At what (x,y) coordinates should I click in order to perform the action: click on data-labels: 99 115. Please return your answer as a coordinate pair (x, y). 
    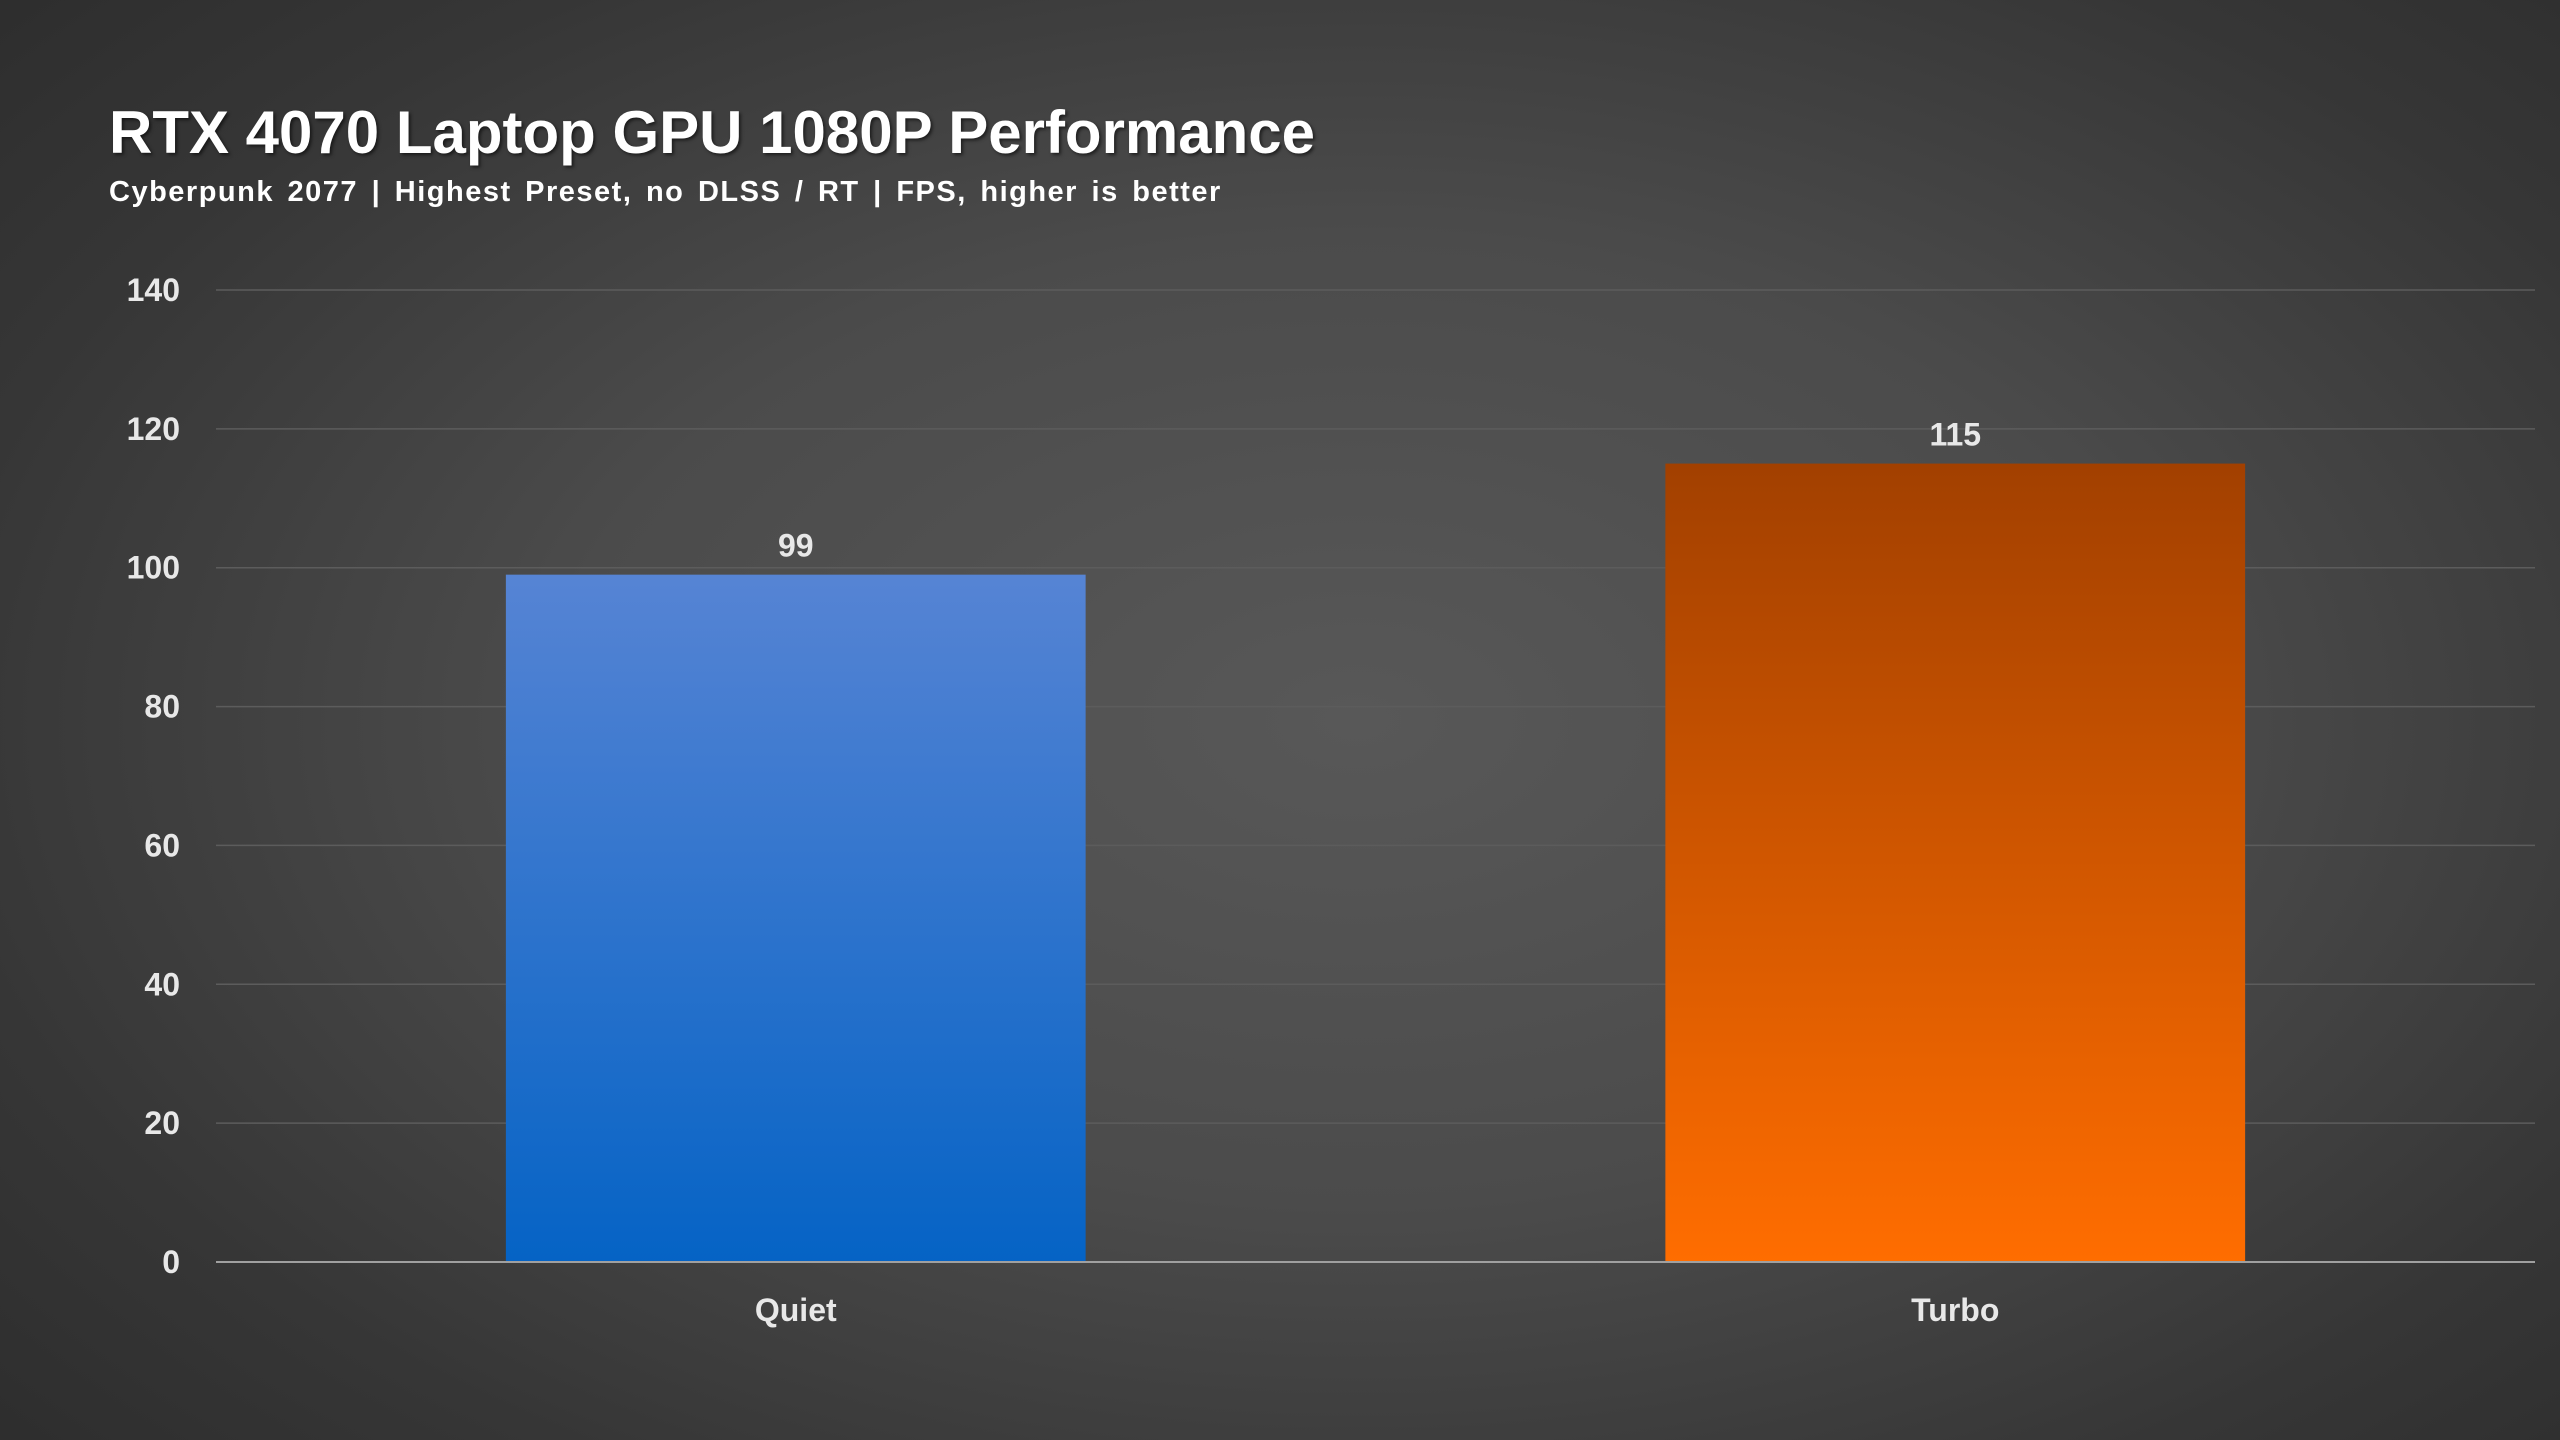
    Looking at the image, I should click on (1379, 490).